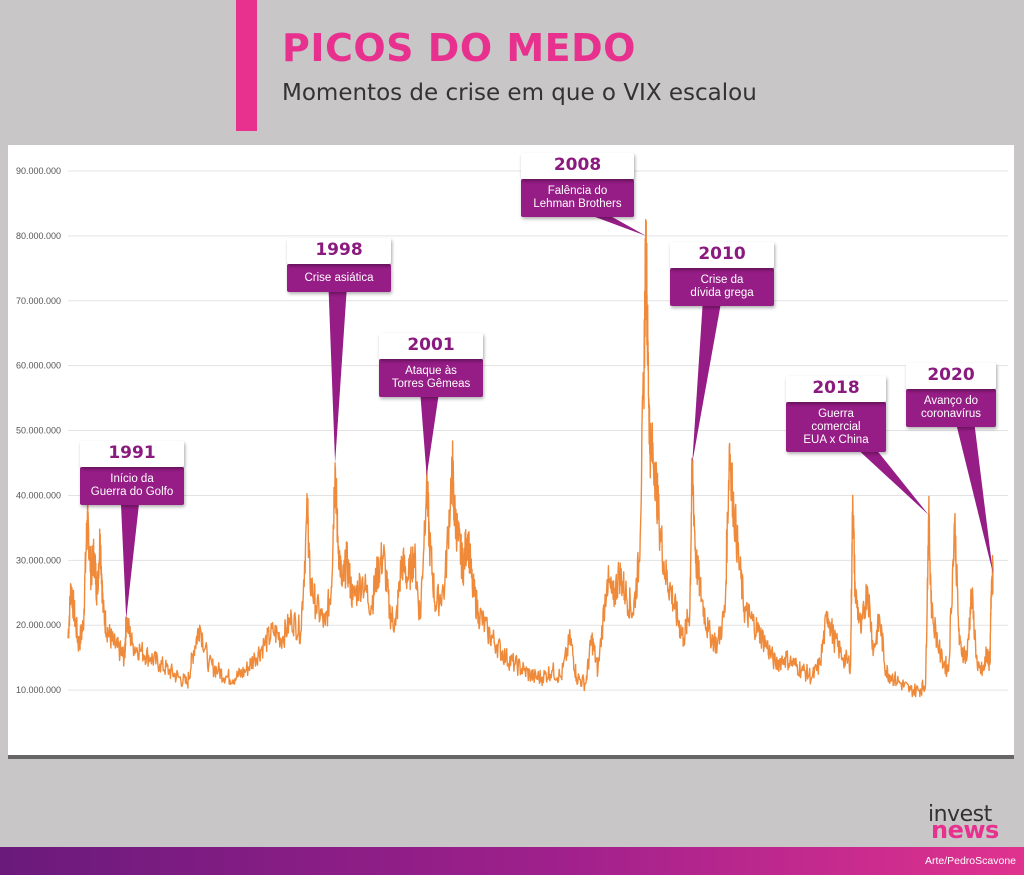 The width and height of the screenshot is (1024, 875). Describe the element at coordinates (511, 757) in the screenshot. I see `x-axis-baseline` at that location.